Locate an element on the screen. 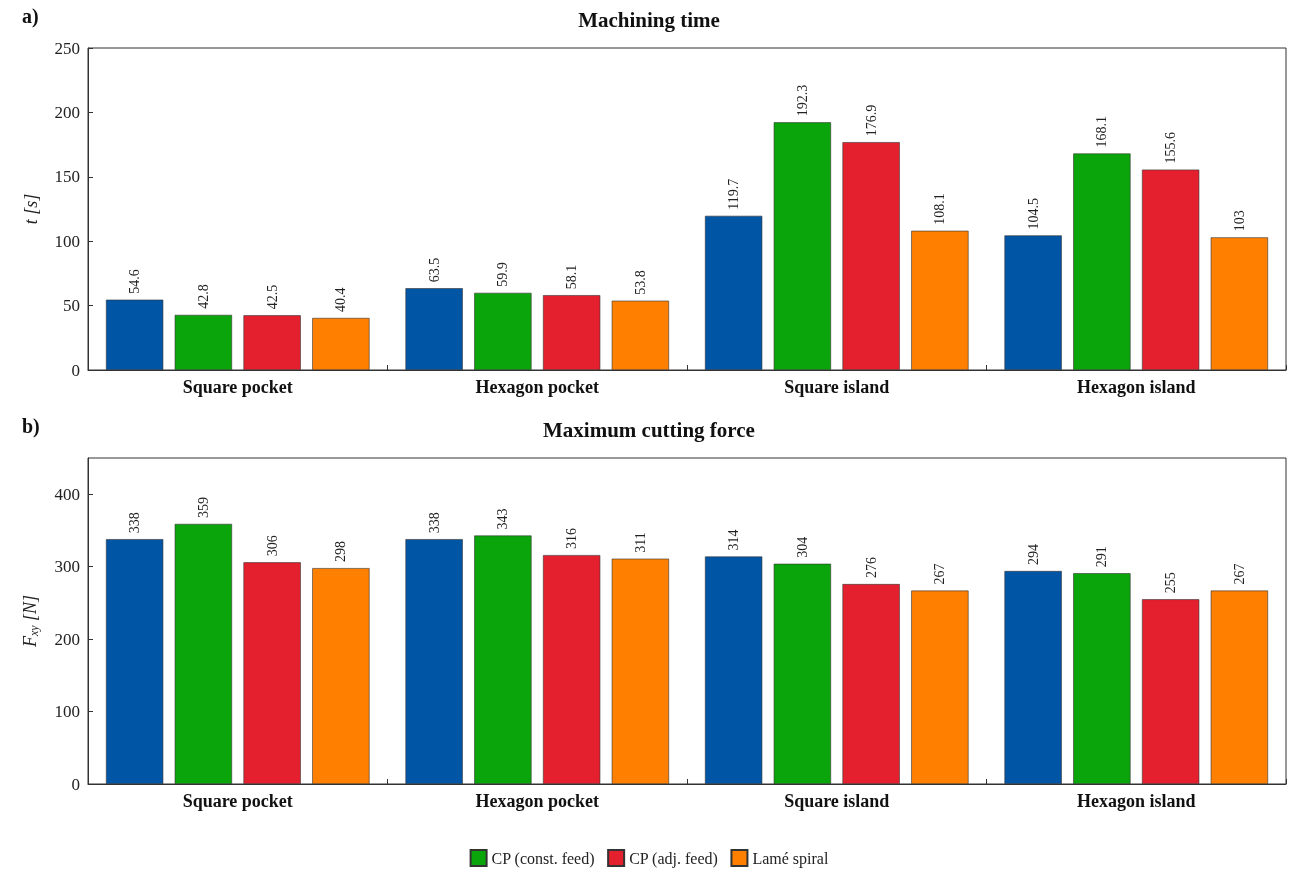 The image size is (1298, 876). data-label: 343 is located at coordinates (503, 519).